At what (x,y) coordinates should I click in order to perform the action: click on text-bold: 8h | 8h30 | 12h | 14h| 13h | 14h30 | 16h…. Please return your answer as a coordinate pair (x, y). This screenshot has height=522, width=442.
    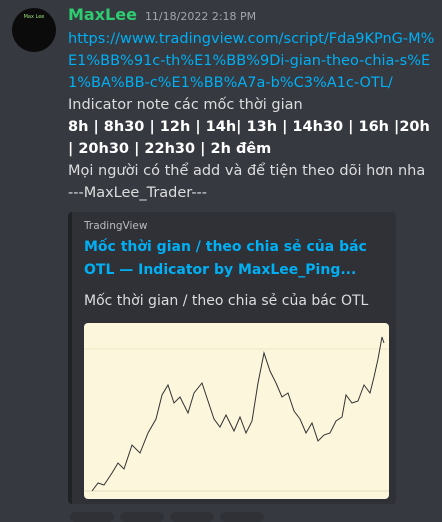
    Looking at the image, I should click on (249, 138).